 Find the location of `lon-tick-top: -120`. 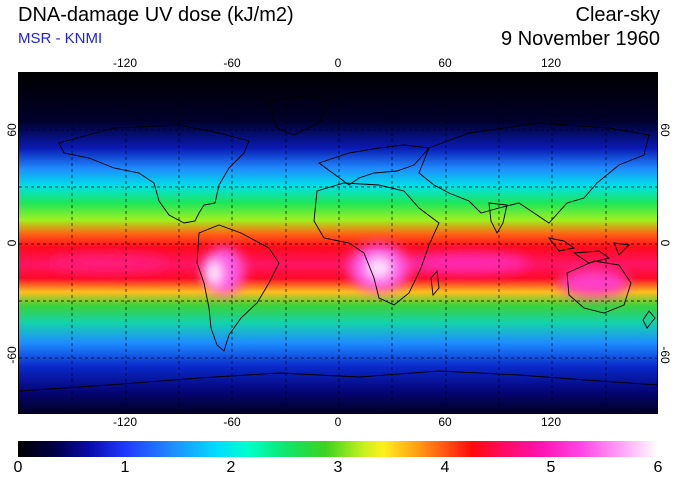

lon-tick-top: -120 is located at coordinates (125, 63).